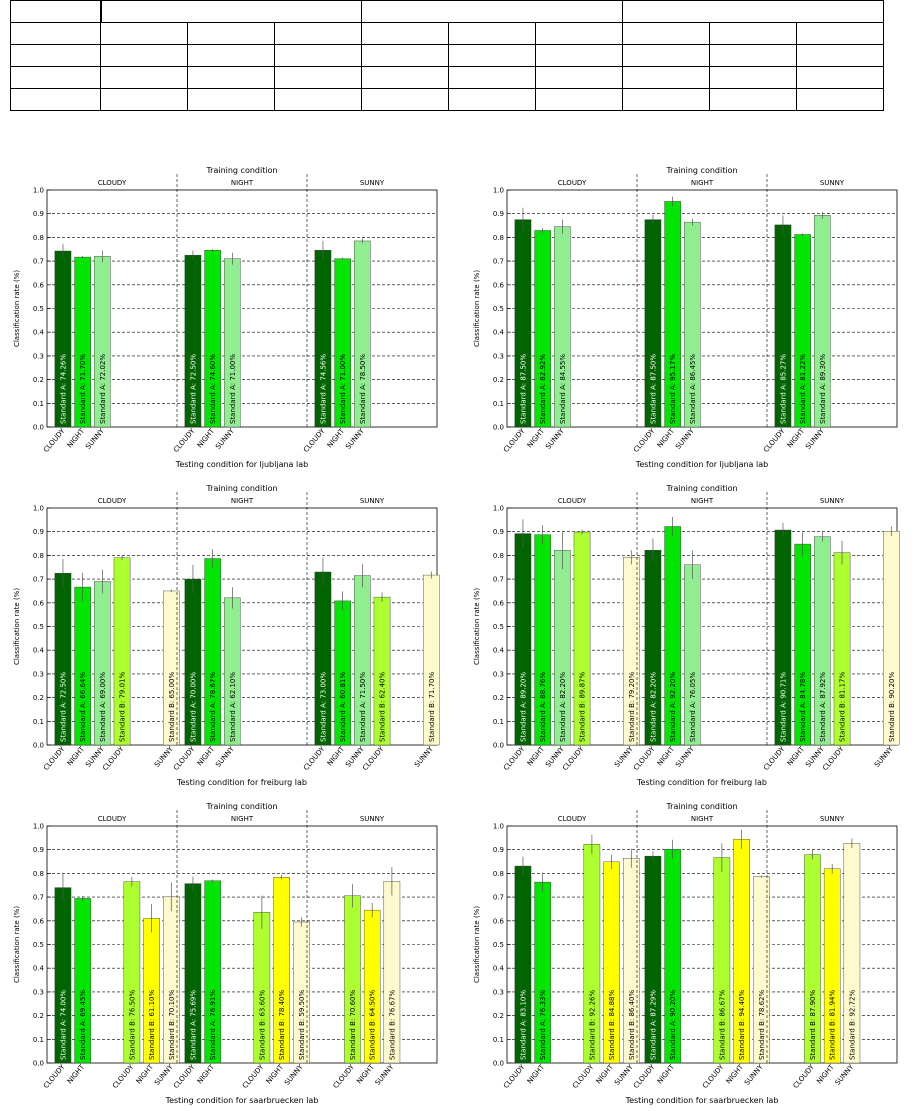 This screenshot has width=915, height=1111. I want to click on data-label: Standard A: 87.50%, so click(653, 389).